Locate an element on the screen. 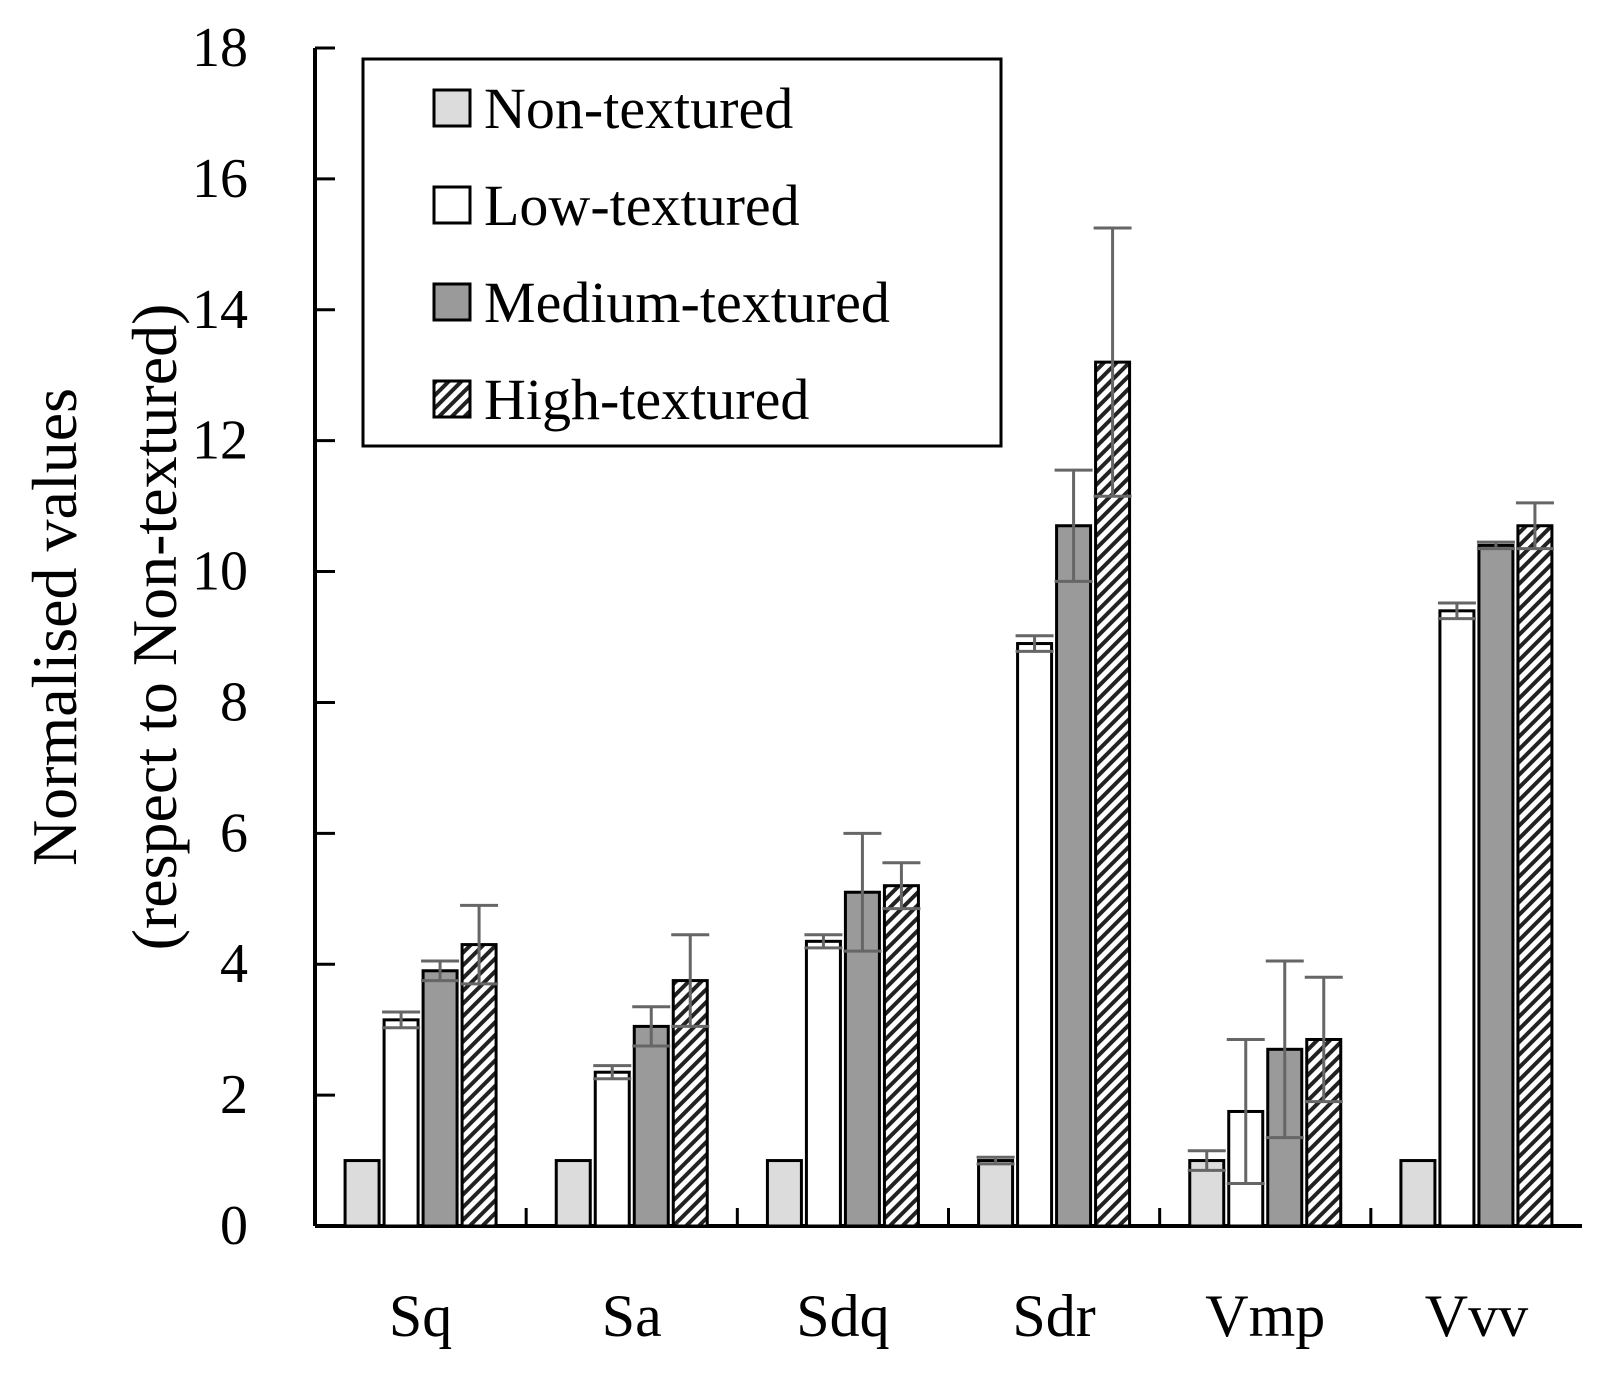  x-category-labels: Sq Sa Sdq Sdr Vmp Vvv is located at coordinates (958, 1316).